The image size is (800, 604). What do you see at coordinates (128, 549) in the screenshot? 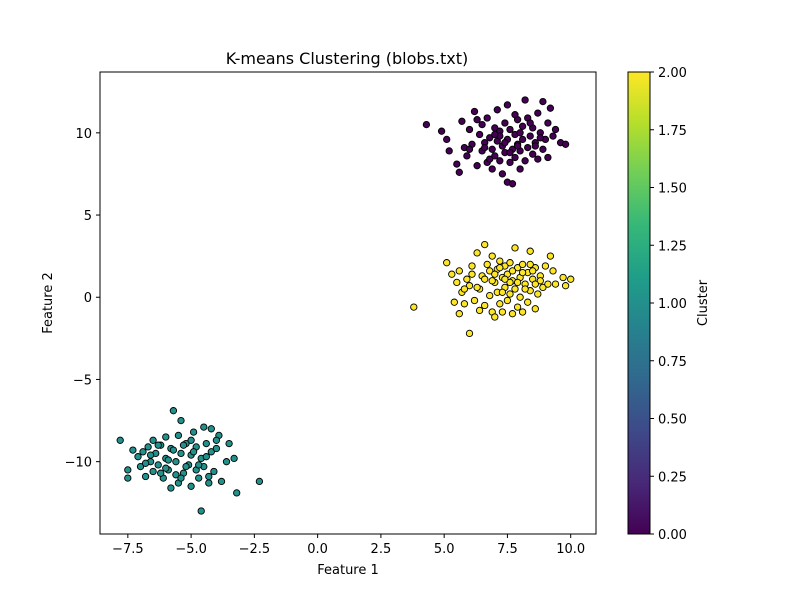
I see `x-tick-label: −7.5` at bounding box center [128, 549].